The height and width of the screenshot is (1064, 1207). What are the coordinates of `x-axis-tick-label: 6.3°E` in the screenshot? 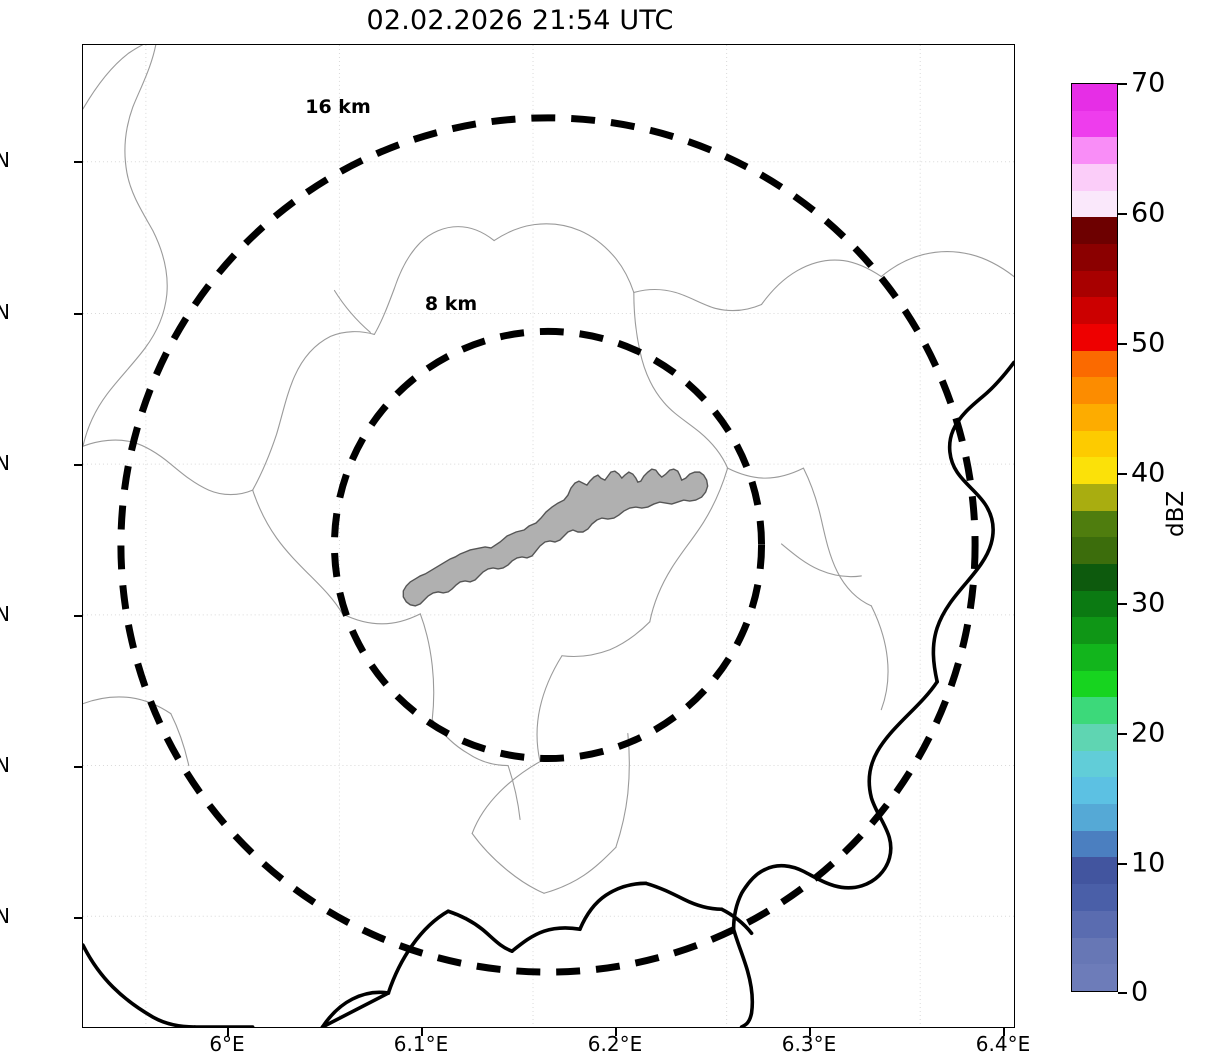 It's located at (809, 1044).